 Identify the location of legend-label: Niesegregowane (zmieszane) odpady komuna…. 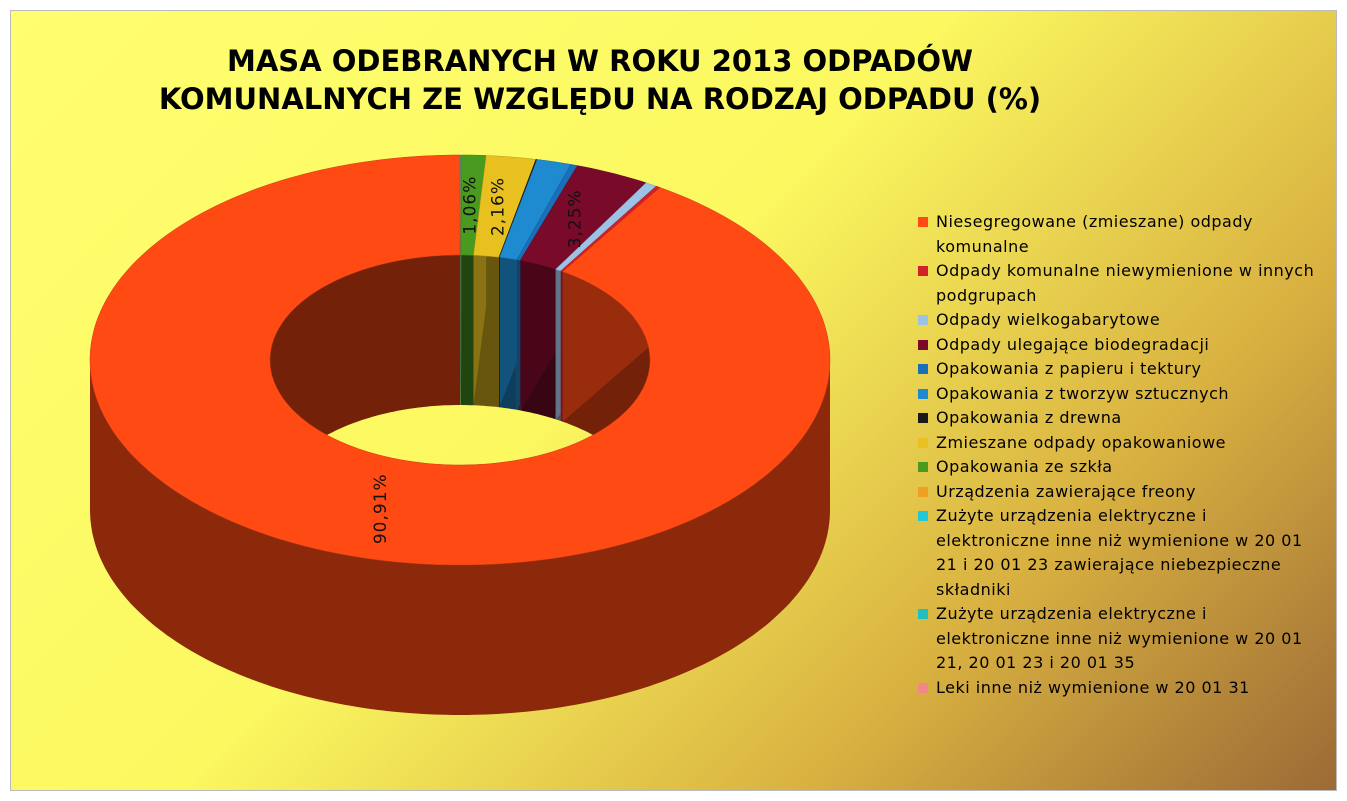
(1094, 234).